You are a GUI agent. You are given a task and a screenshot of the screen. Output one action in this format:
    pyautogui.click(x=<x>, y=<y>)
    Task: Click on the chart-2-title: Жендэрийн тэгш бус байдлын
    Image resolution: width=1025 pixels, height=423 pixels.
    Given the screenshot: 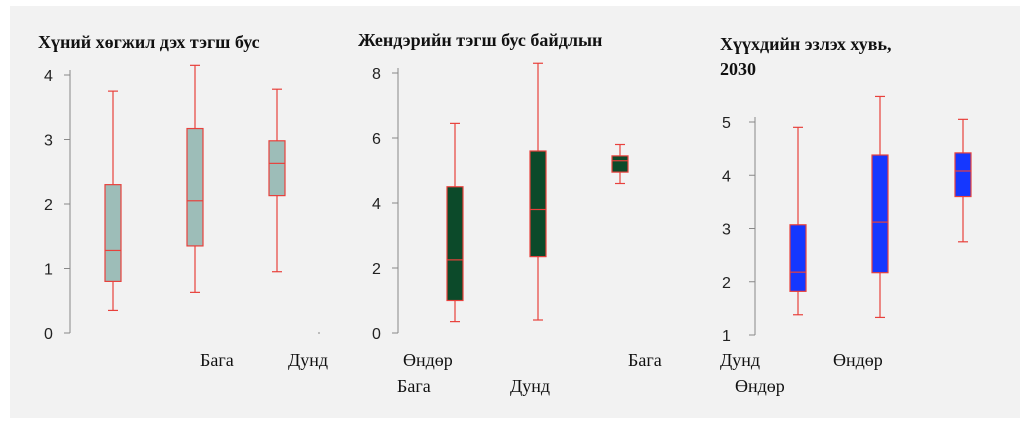 What is the action you would take?
    pyautogui.click(x=480, y=40)
    